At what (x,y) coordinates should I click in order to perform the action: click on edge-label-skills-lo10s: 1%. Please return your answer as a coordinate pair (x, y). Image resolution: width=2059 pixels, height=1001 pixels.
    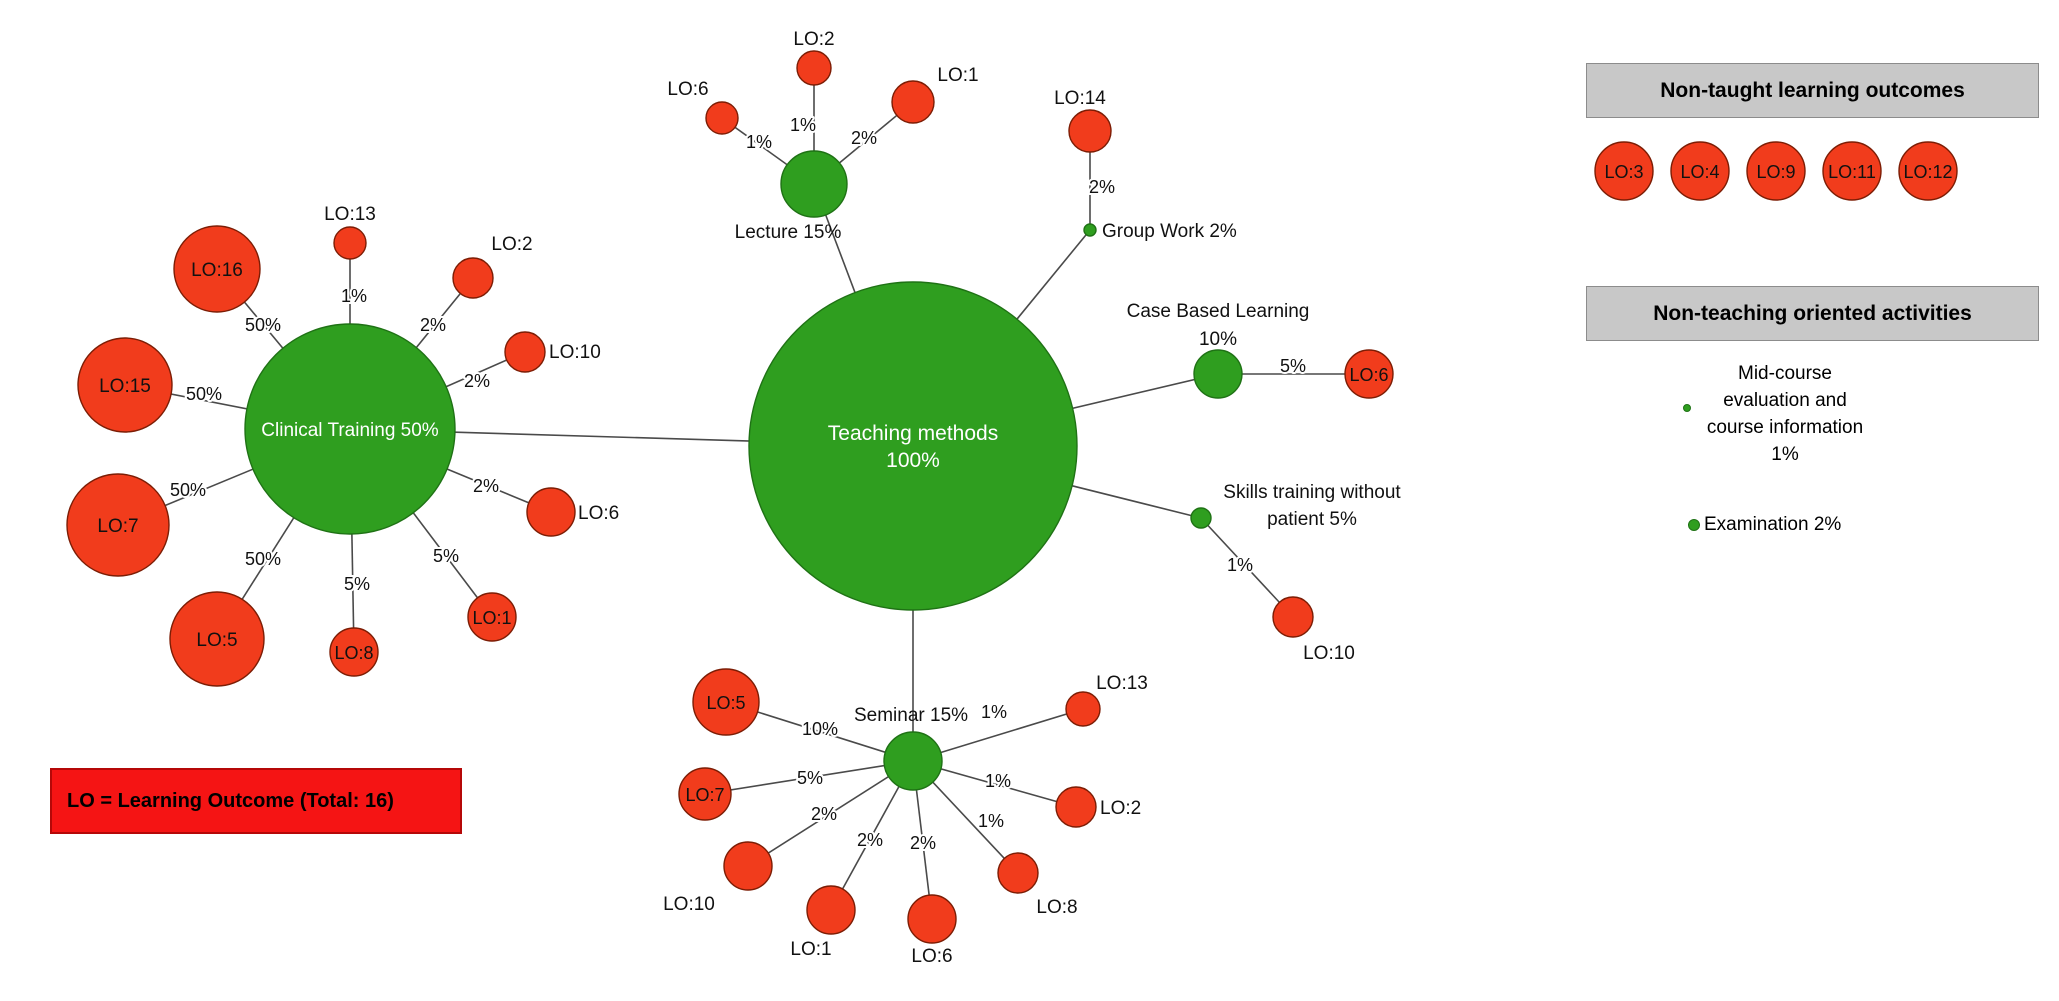
    Looking at the image, I should click on (1240, 565).